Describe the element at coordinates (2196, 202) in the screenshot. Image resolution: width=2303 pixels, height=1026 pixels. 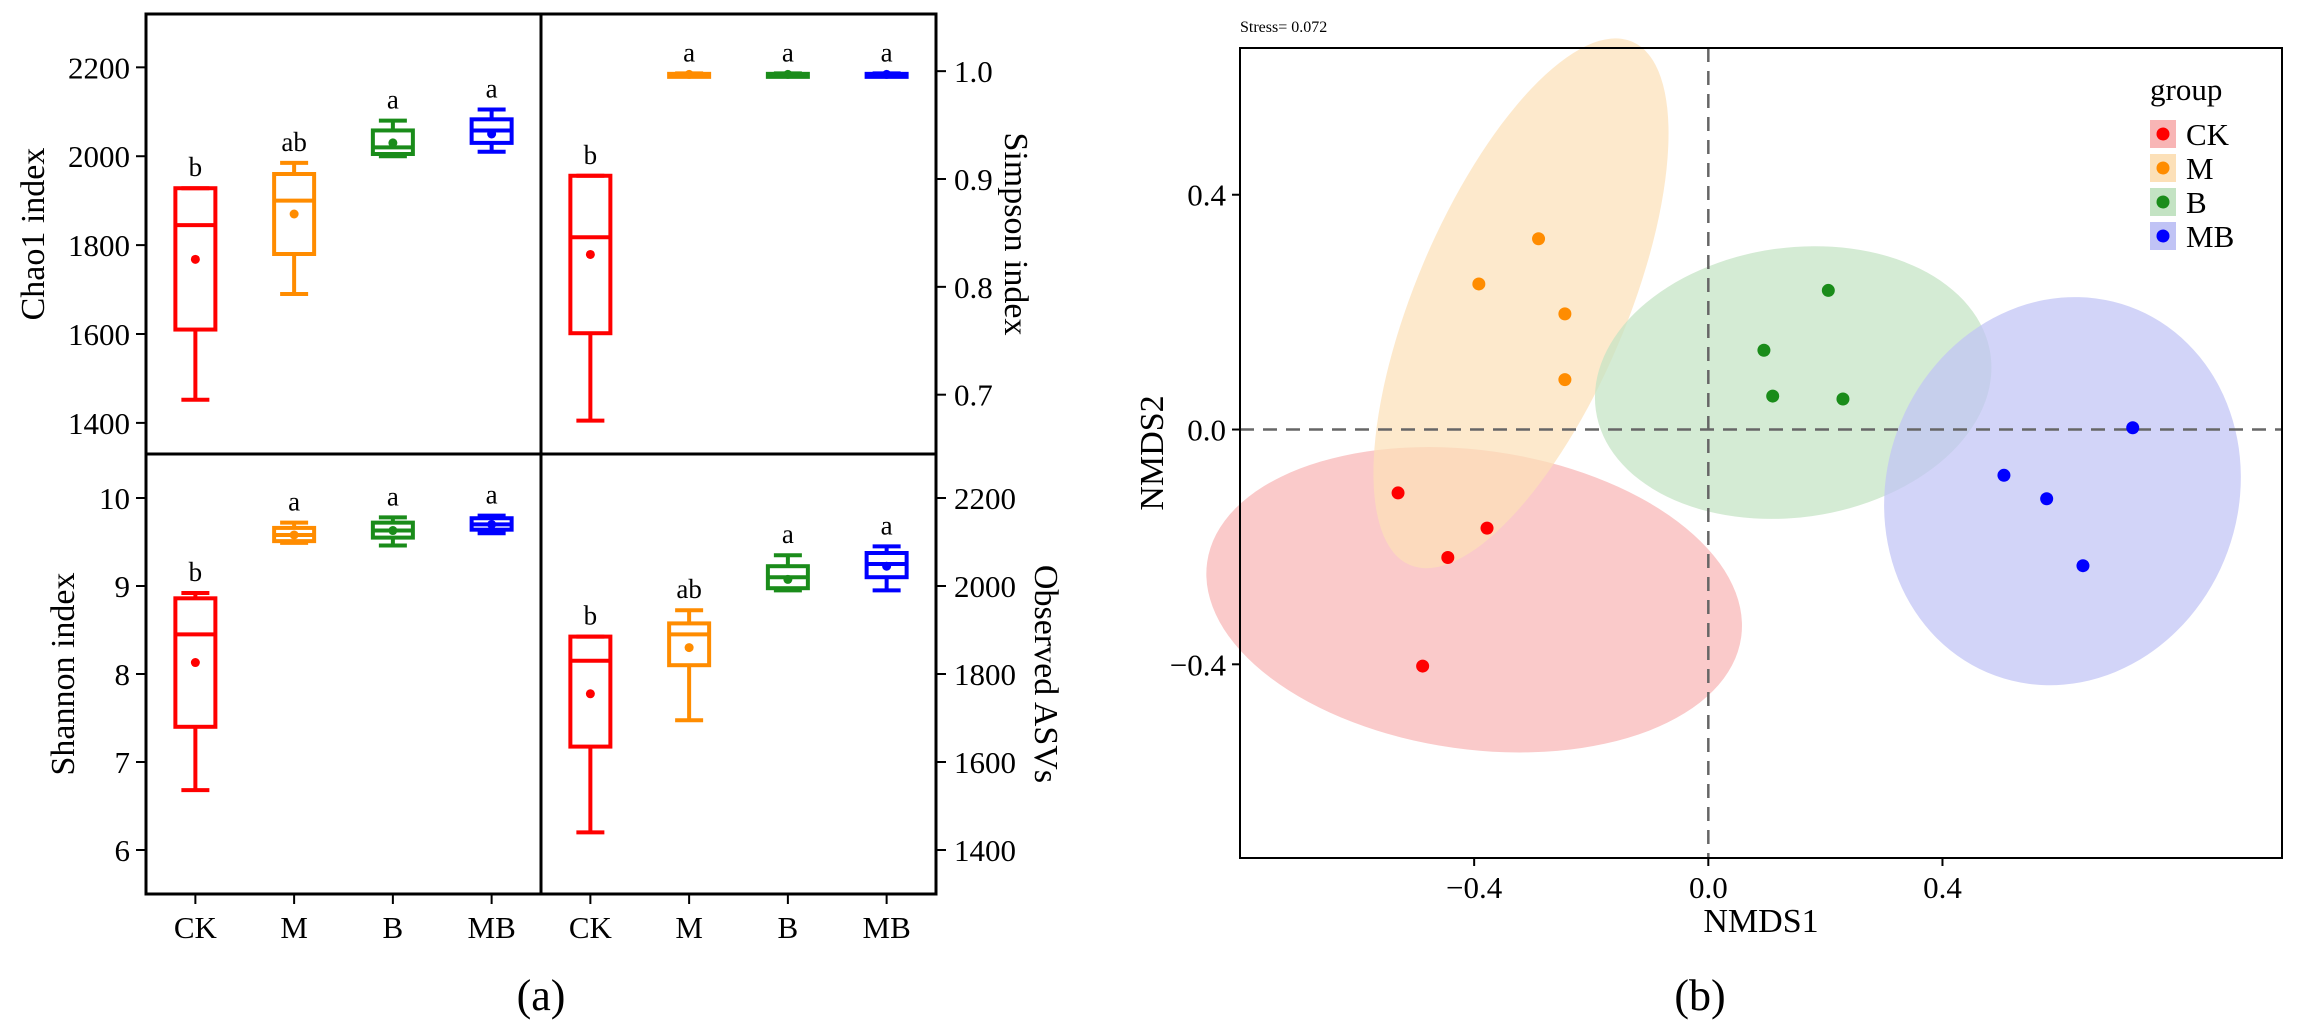
I see `legend-label-B: B` at that location.